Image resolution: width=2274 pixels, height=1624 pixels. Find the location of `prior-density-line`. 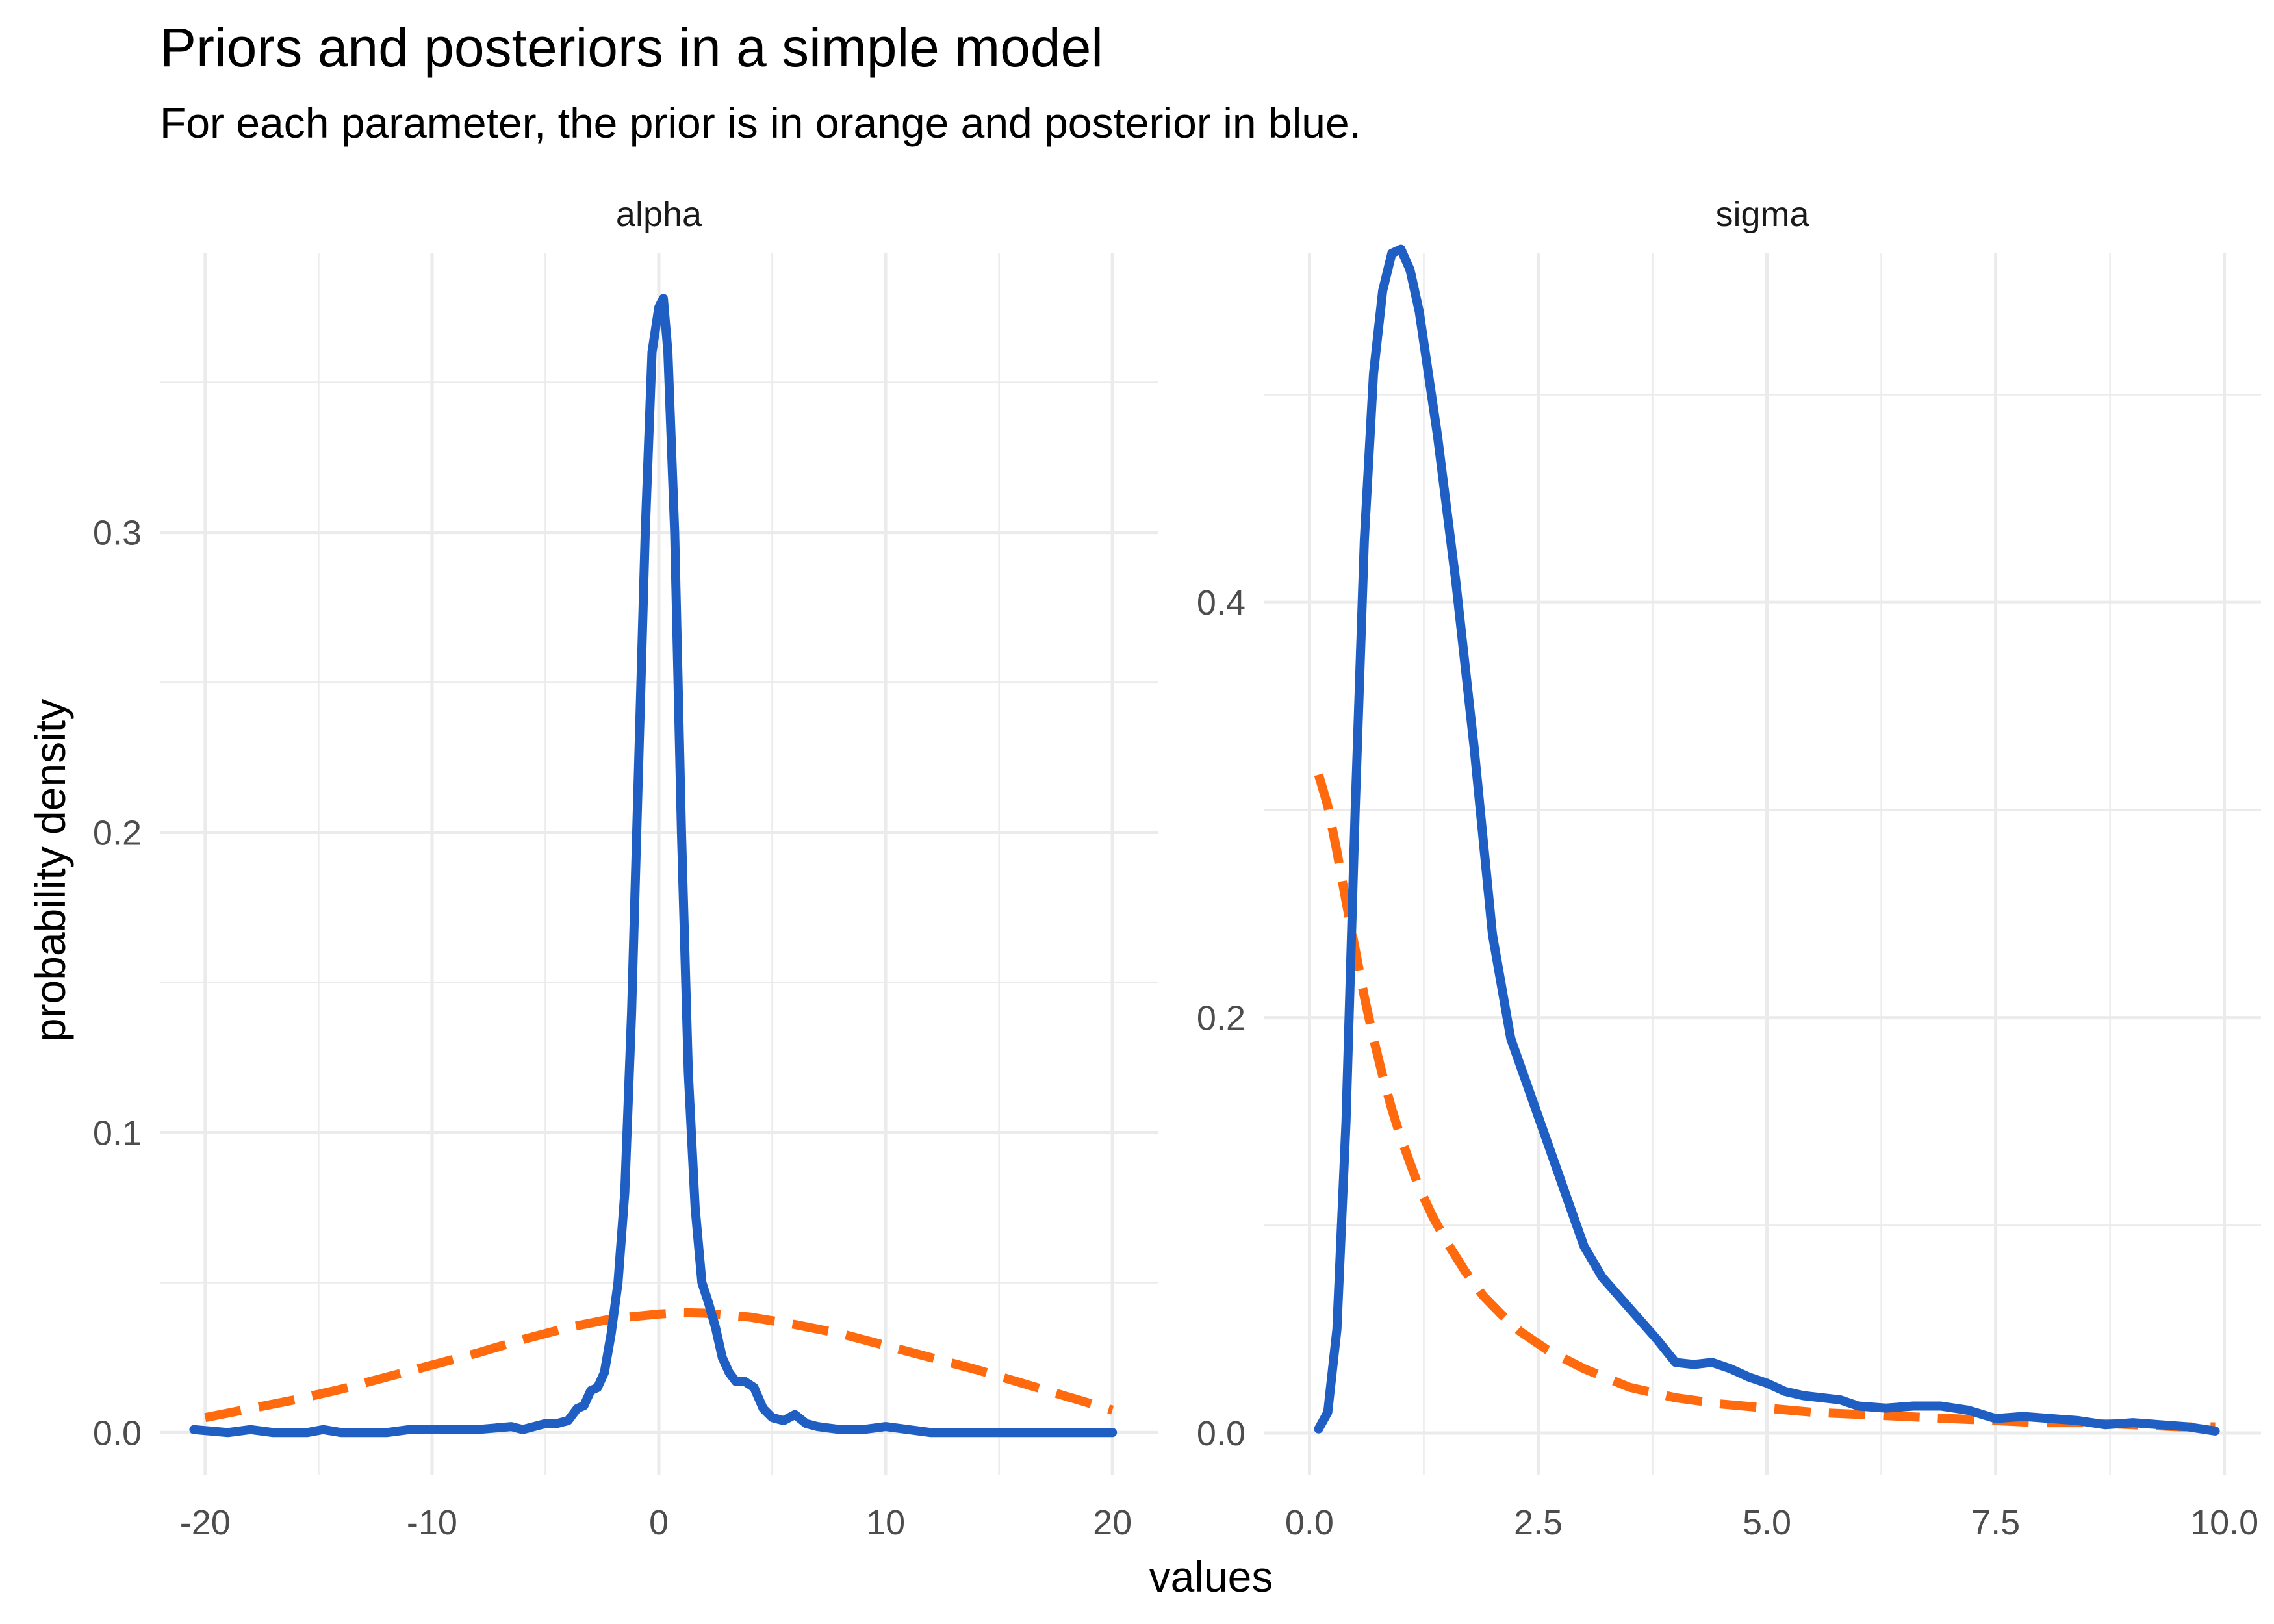

prior-density-line is located at coordinates (659, 1365).